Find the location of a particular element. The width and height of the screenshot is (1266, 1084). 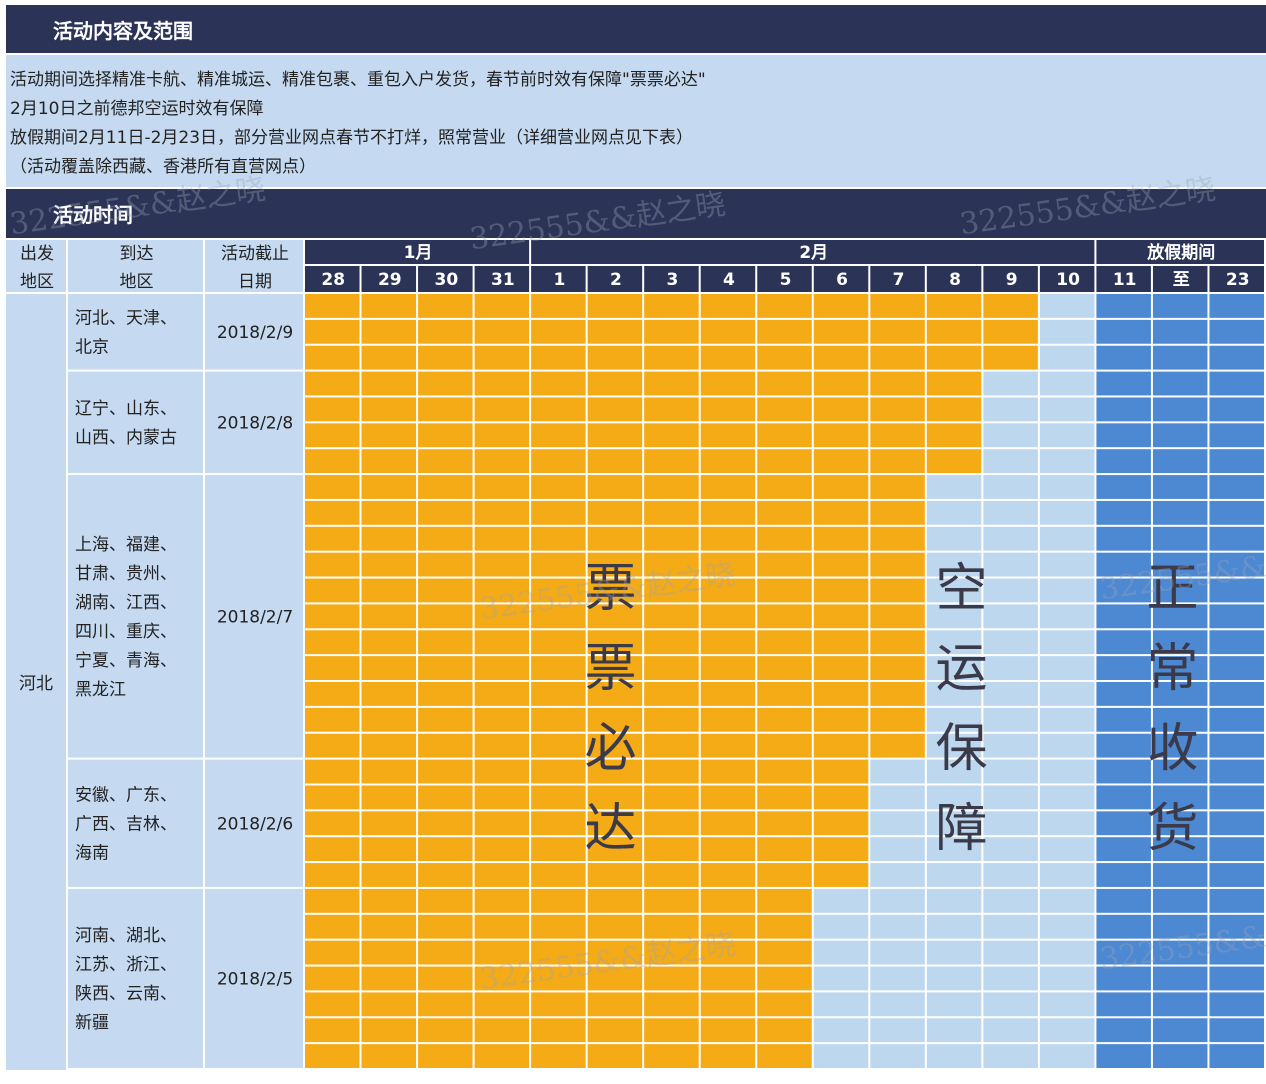

day-label: 5 is located at coordinates (786, 280).